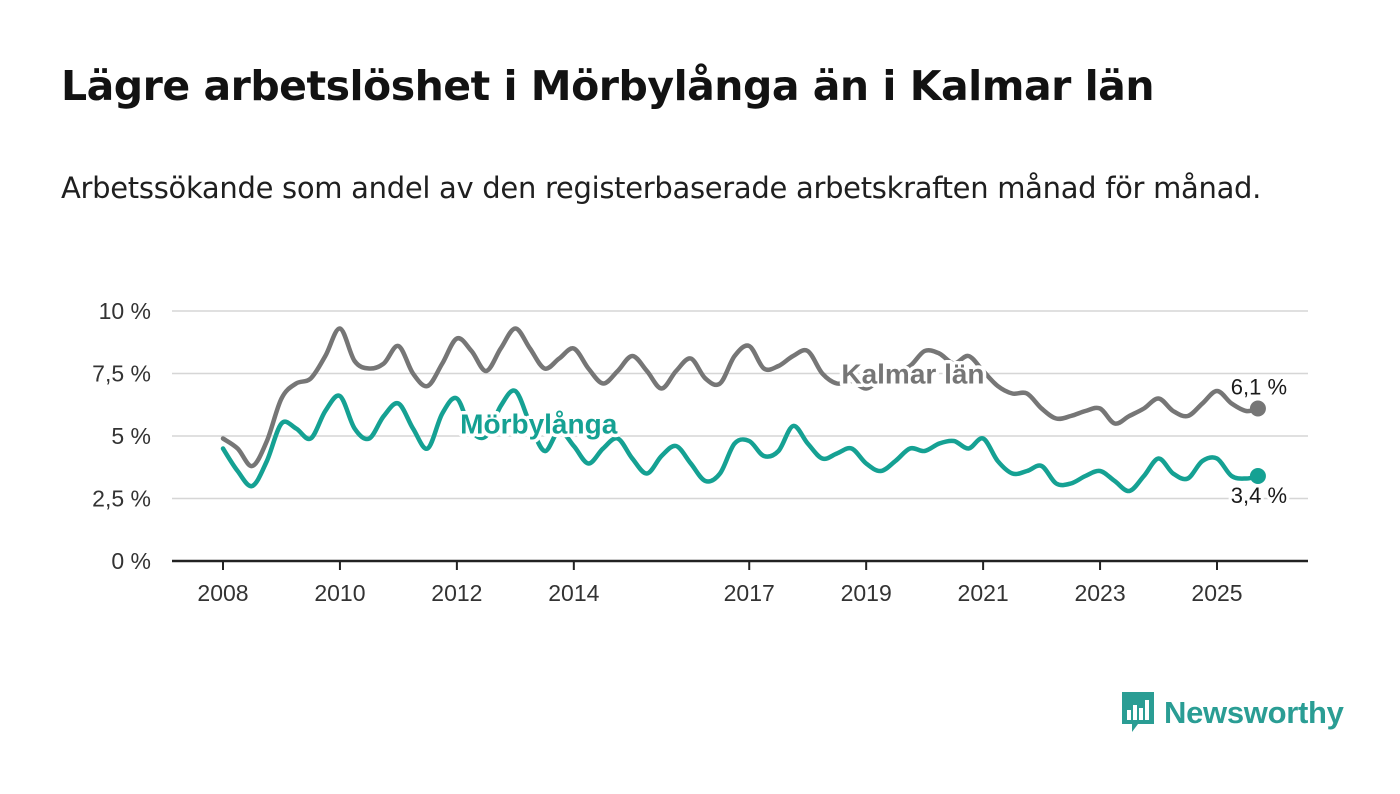 The image size is (1400, 794). Describe the element at coordinates (456, 593) in the screenshot. I see `x-tick-label: 2012` at that location.